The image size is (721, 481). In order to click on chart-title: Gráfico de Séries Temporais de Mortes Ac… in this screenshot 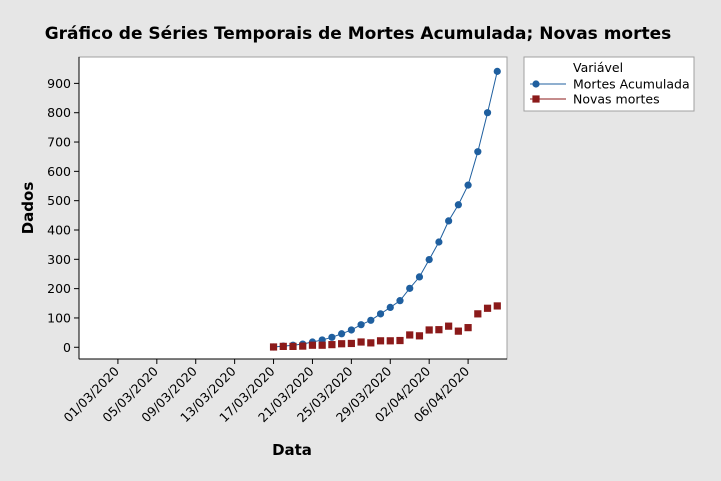, I will do `click(358, 34)`.